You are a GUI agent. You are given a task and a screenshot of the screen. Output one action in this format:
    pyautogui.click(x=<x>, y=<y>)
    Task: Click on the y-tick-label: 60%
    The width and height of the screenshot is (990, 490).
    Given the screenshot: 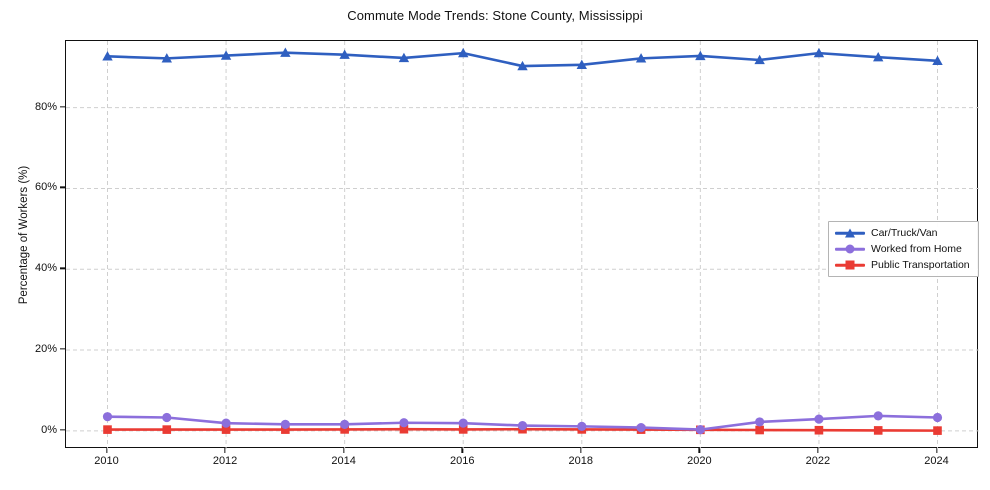 What is the action you would take?
    pyautogui.click(x=45, y=187)
    